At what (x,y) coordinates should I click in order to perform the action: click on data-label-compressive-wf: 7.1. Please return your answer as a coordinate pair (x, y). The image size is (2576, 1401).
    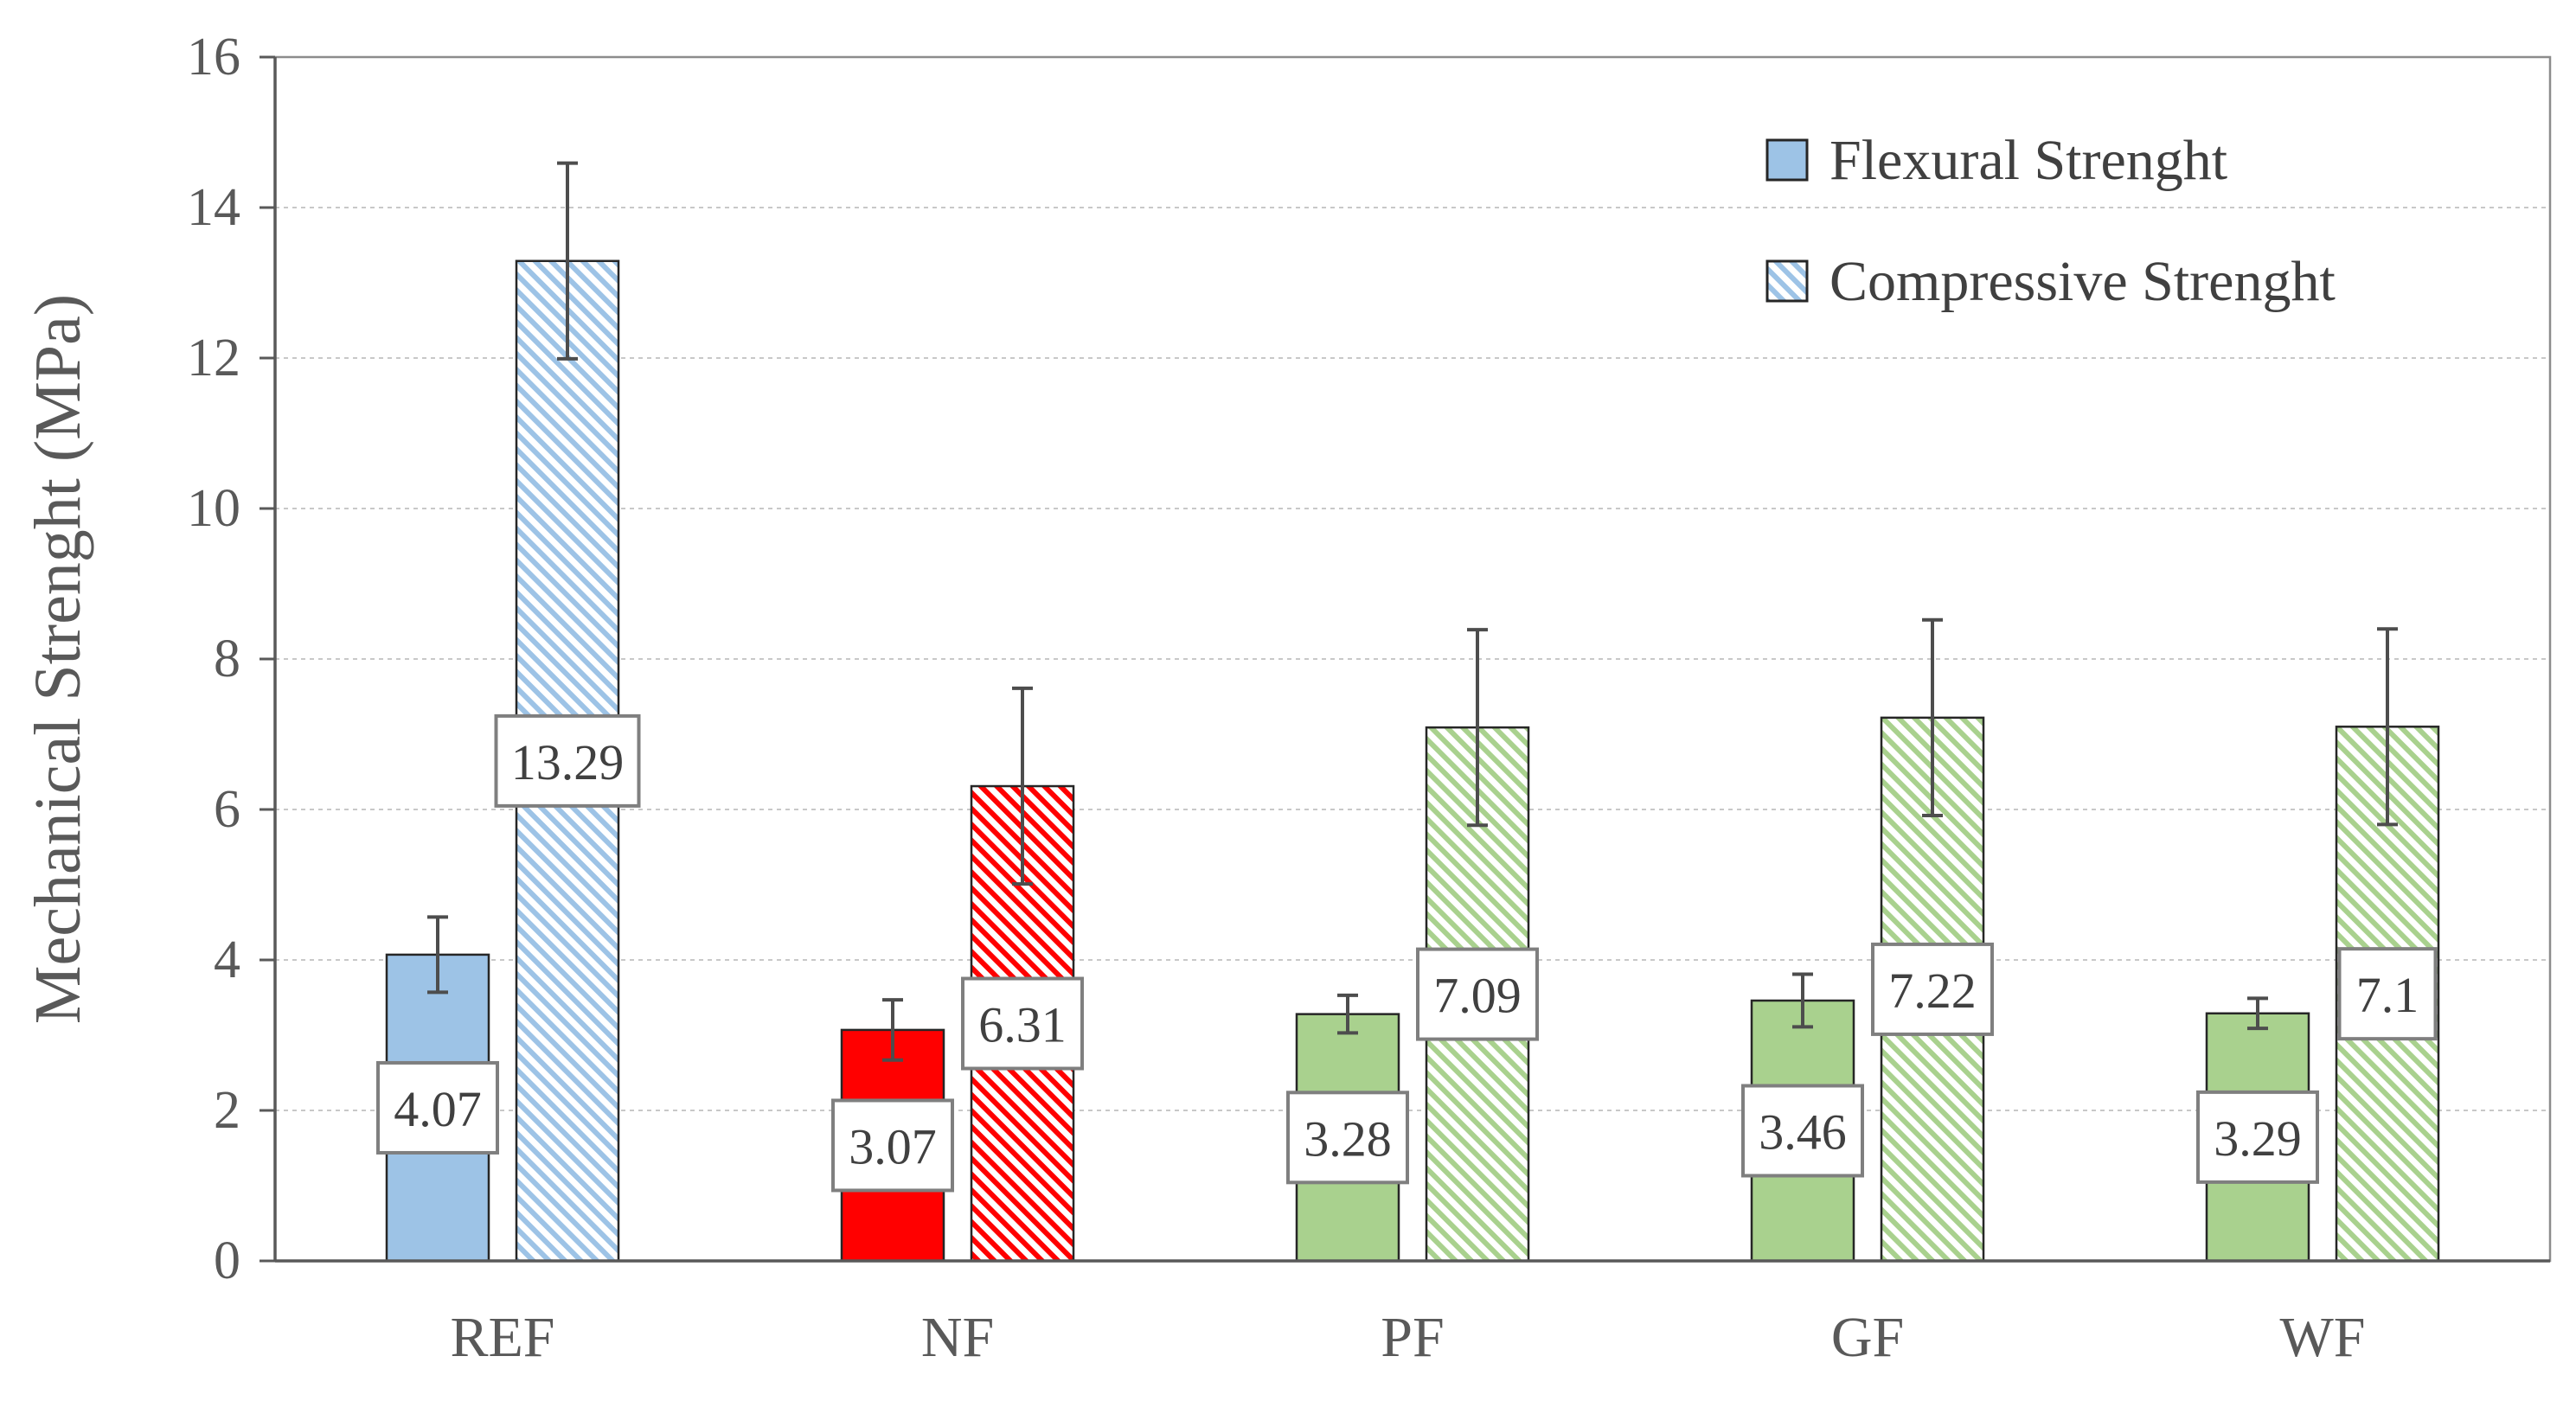
    Looking at the image, I should click on (2387, 994).